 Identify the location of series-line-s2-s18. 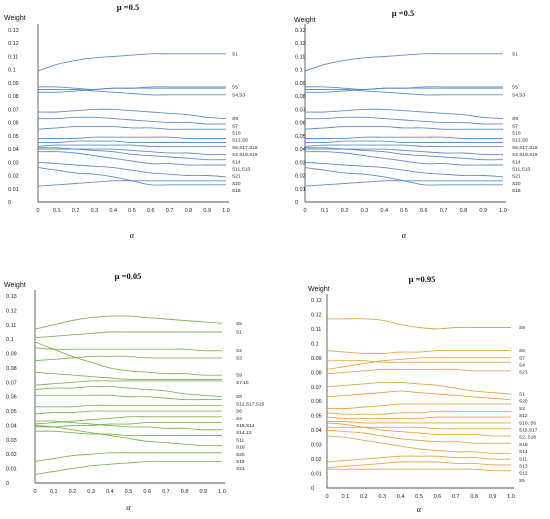
(418, 428).